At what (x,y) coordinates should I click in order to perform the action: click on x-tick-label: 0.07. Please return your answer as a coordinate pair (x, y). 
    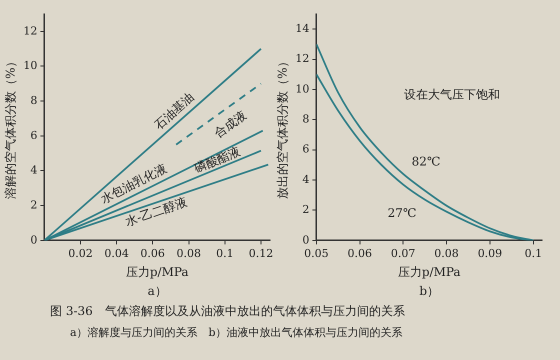
    Looking at the image, I should click on (403, 253).